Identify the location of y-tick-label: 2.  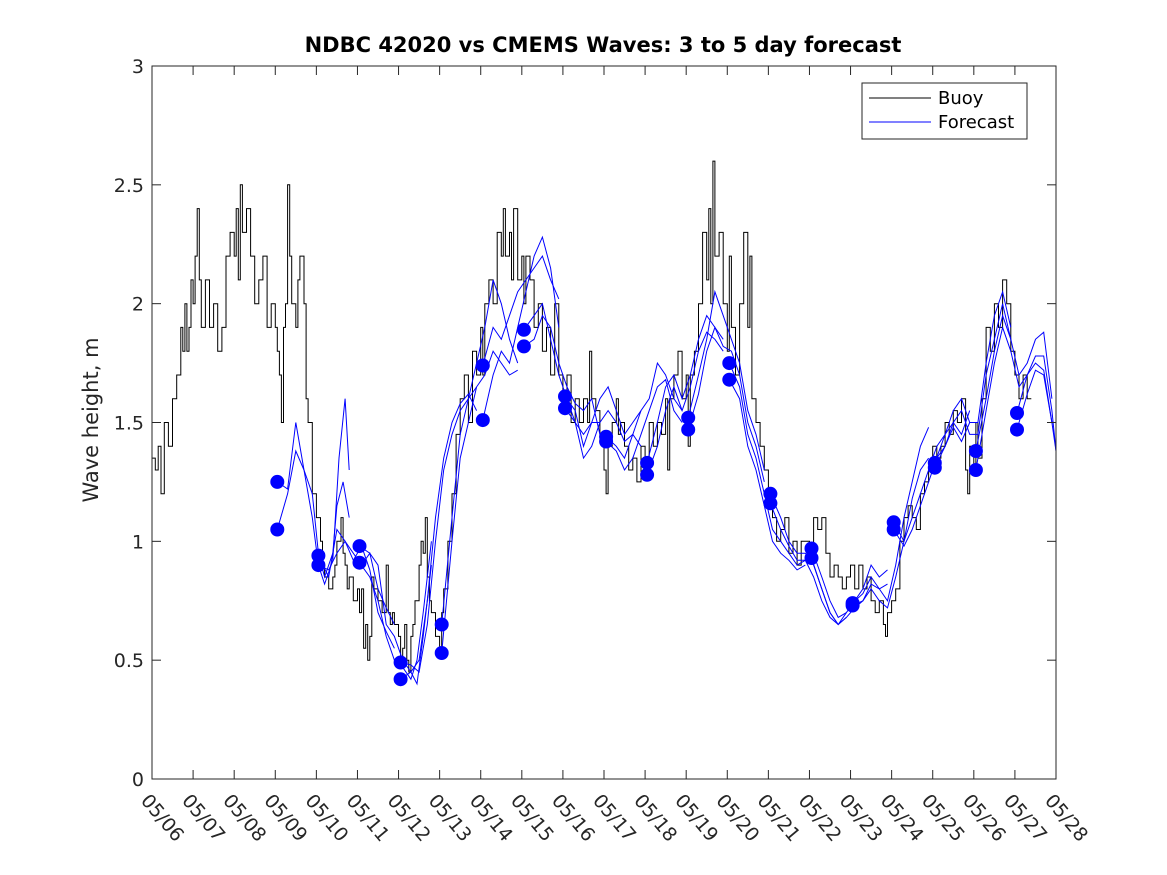
(138, 305).